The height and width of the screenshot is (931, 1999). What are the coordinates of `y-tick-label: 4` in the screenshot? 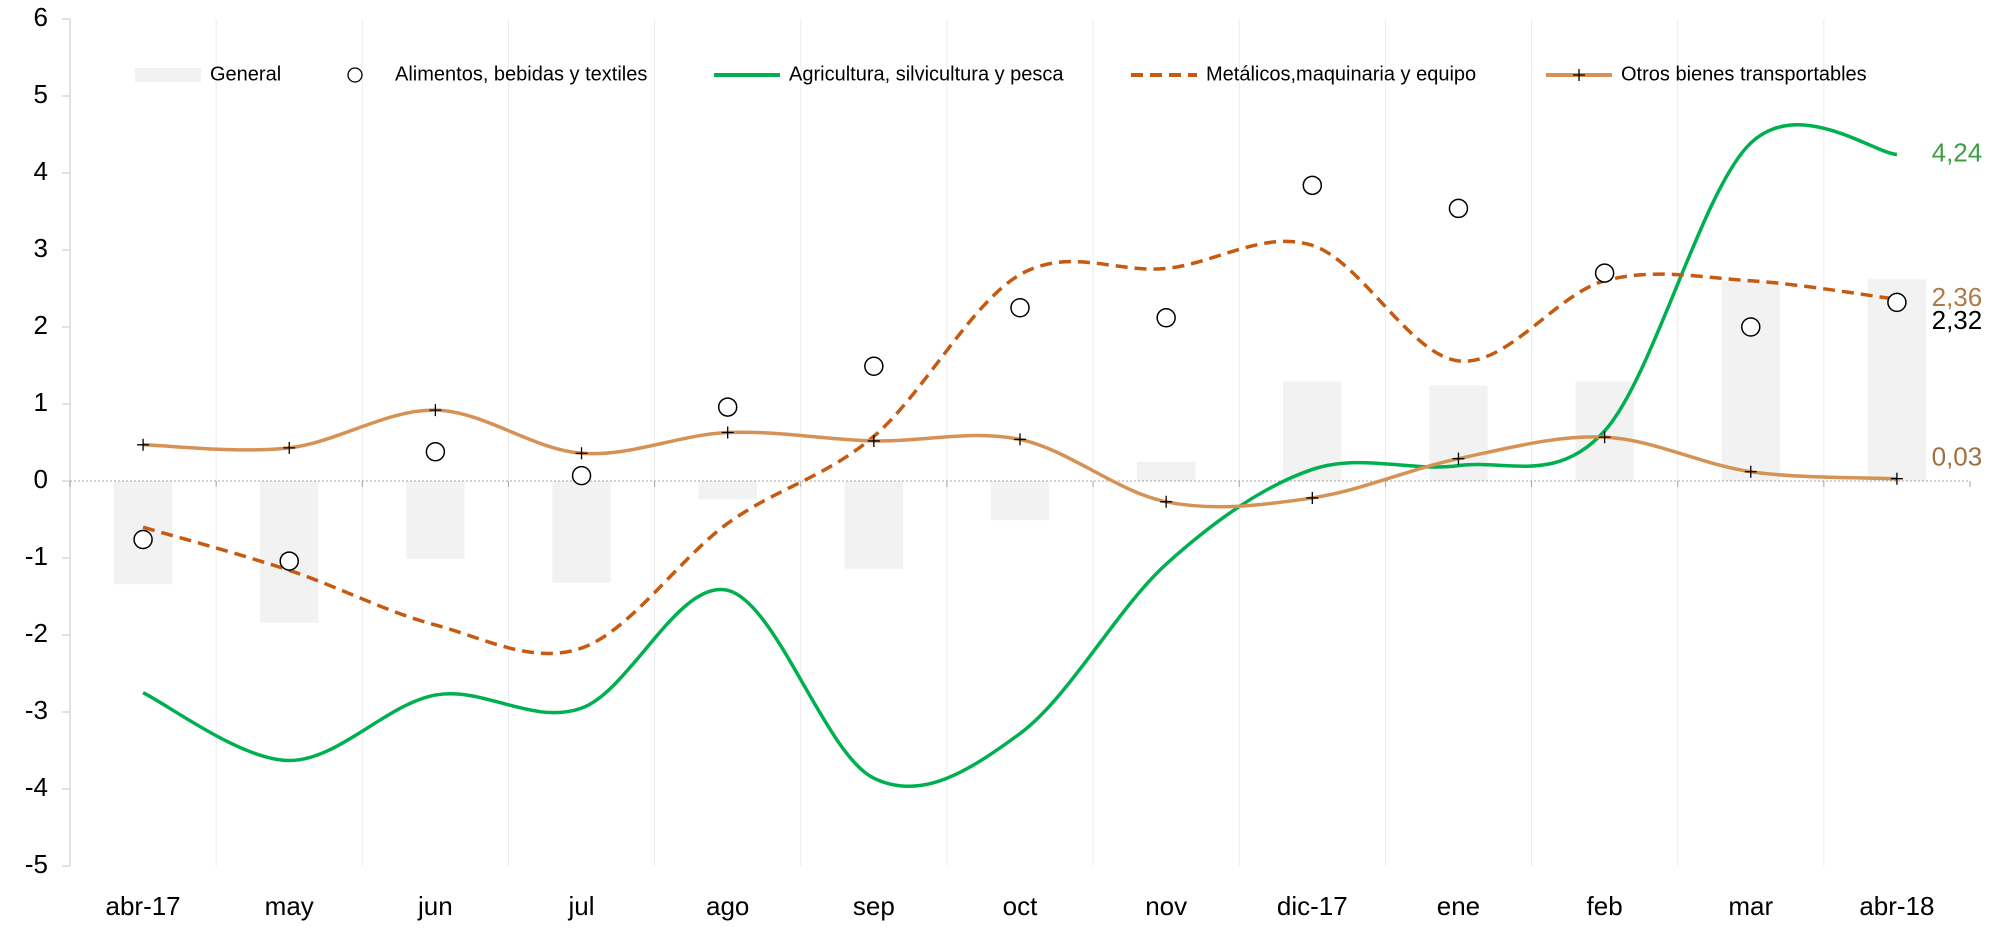 It's located at (41, 171).